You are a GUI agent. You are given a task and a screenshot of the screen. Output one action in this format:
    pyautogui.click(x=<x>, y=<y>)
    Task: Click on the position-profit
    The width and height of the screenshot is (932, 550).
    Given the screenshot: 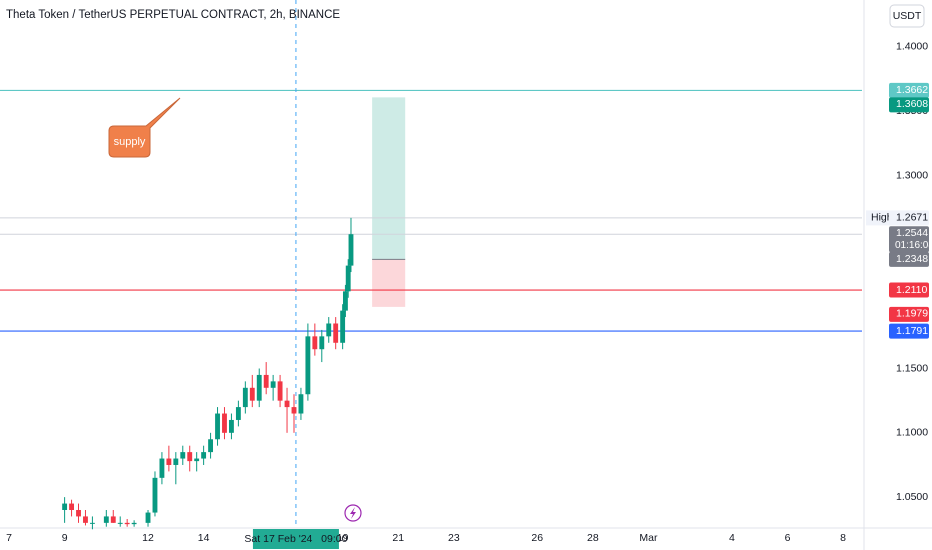 What is the action you would take?
    pyautogui.click(x=389, y=178)
    